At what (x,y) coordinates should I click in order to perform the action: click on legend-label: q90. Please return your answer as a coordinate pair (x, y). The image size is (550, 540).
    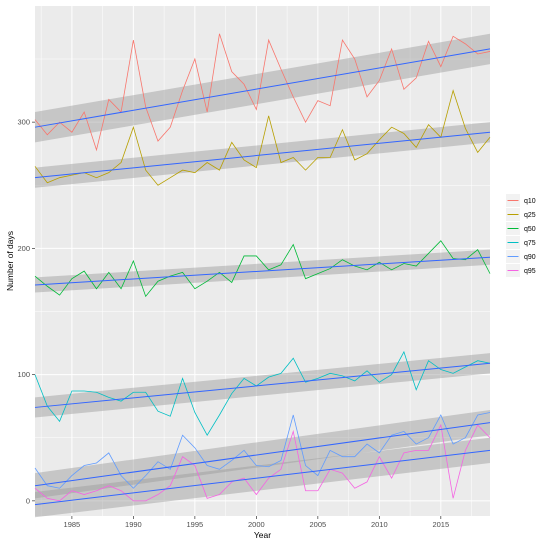
    Looking at the image, I should click on (530, 257).